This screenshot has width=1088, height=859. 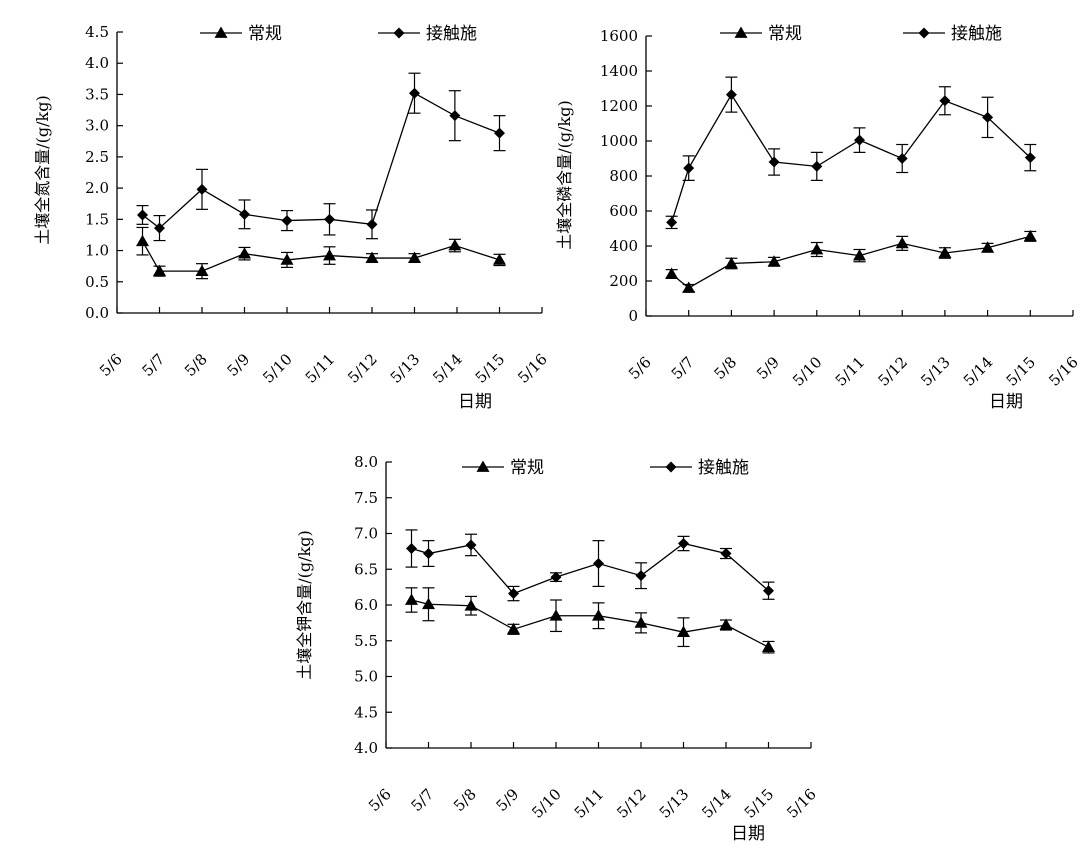 What do you see at coordinates (465, 800) in the screenshot?
I see `x-tick-label: 5/8` at bounding box center [465, 800].